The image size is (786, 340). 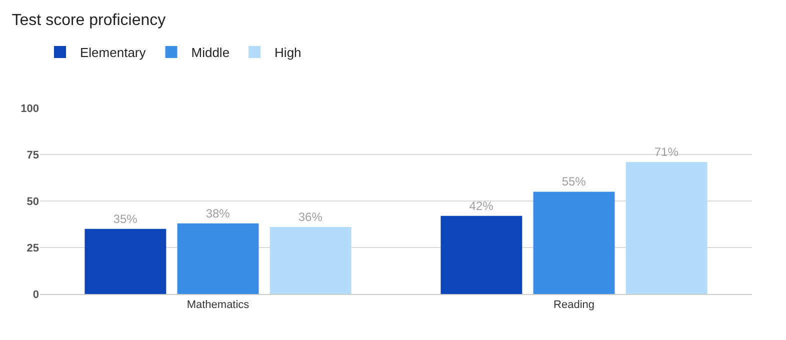 I want to click on data-label: 36%, so click(x=310, y=217).